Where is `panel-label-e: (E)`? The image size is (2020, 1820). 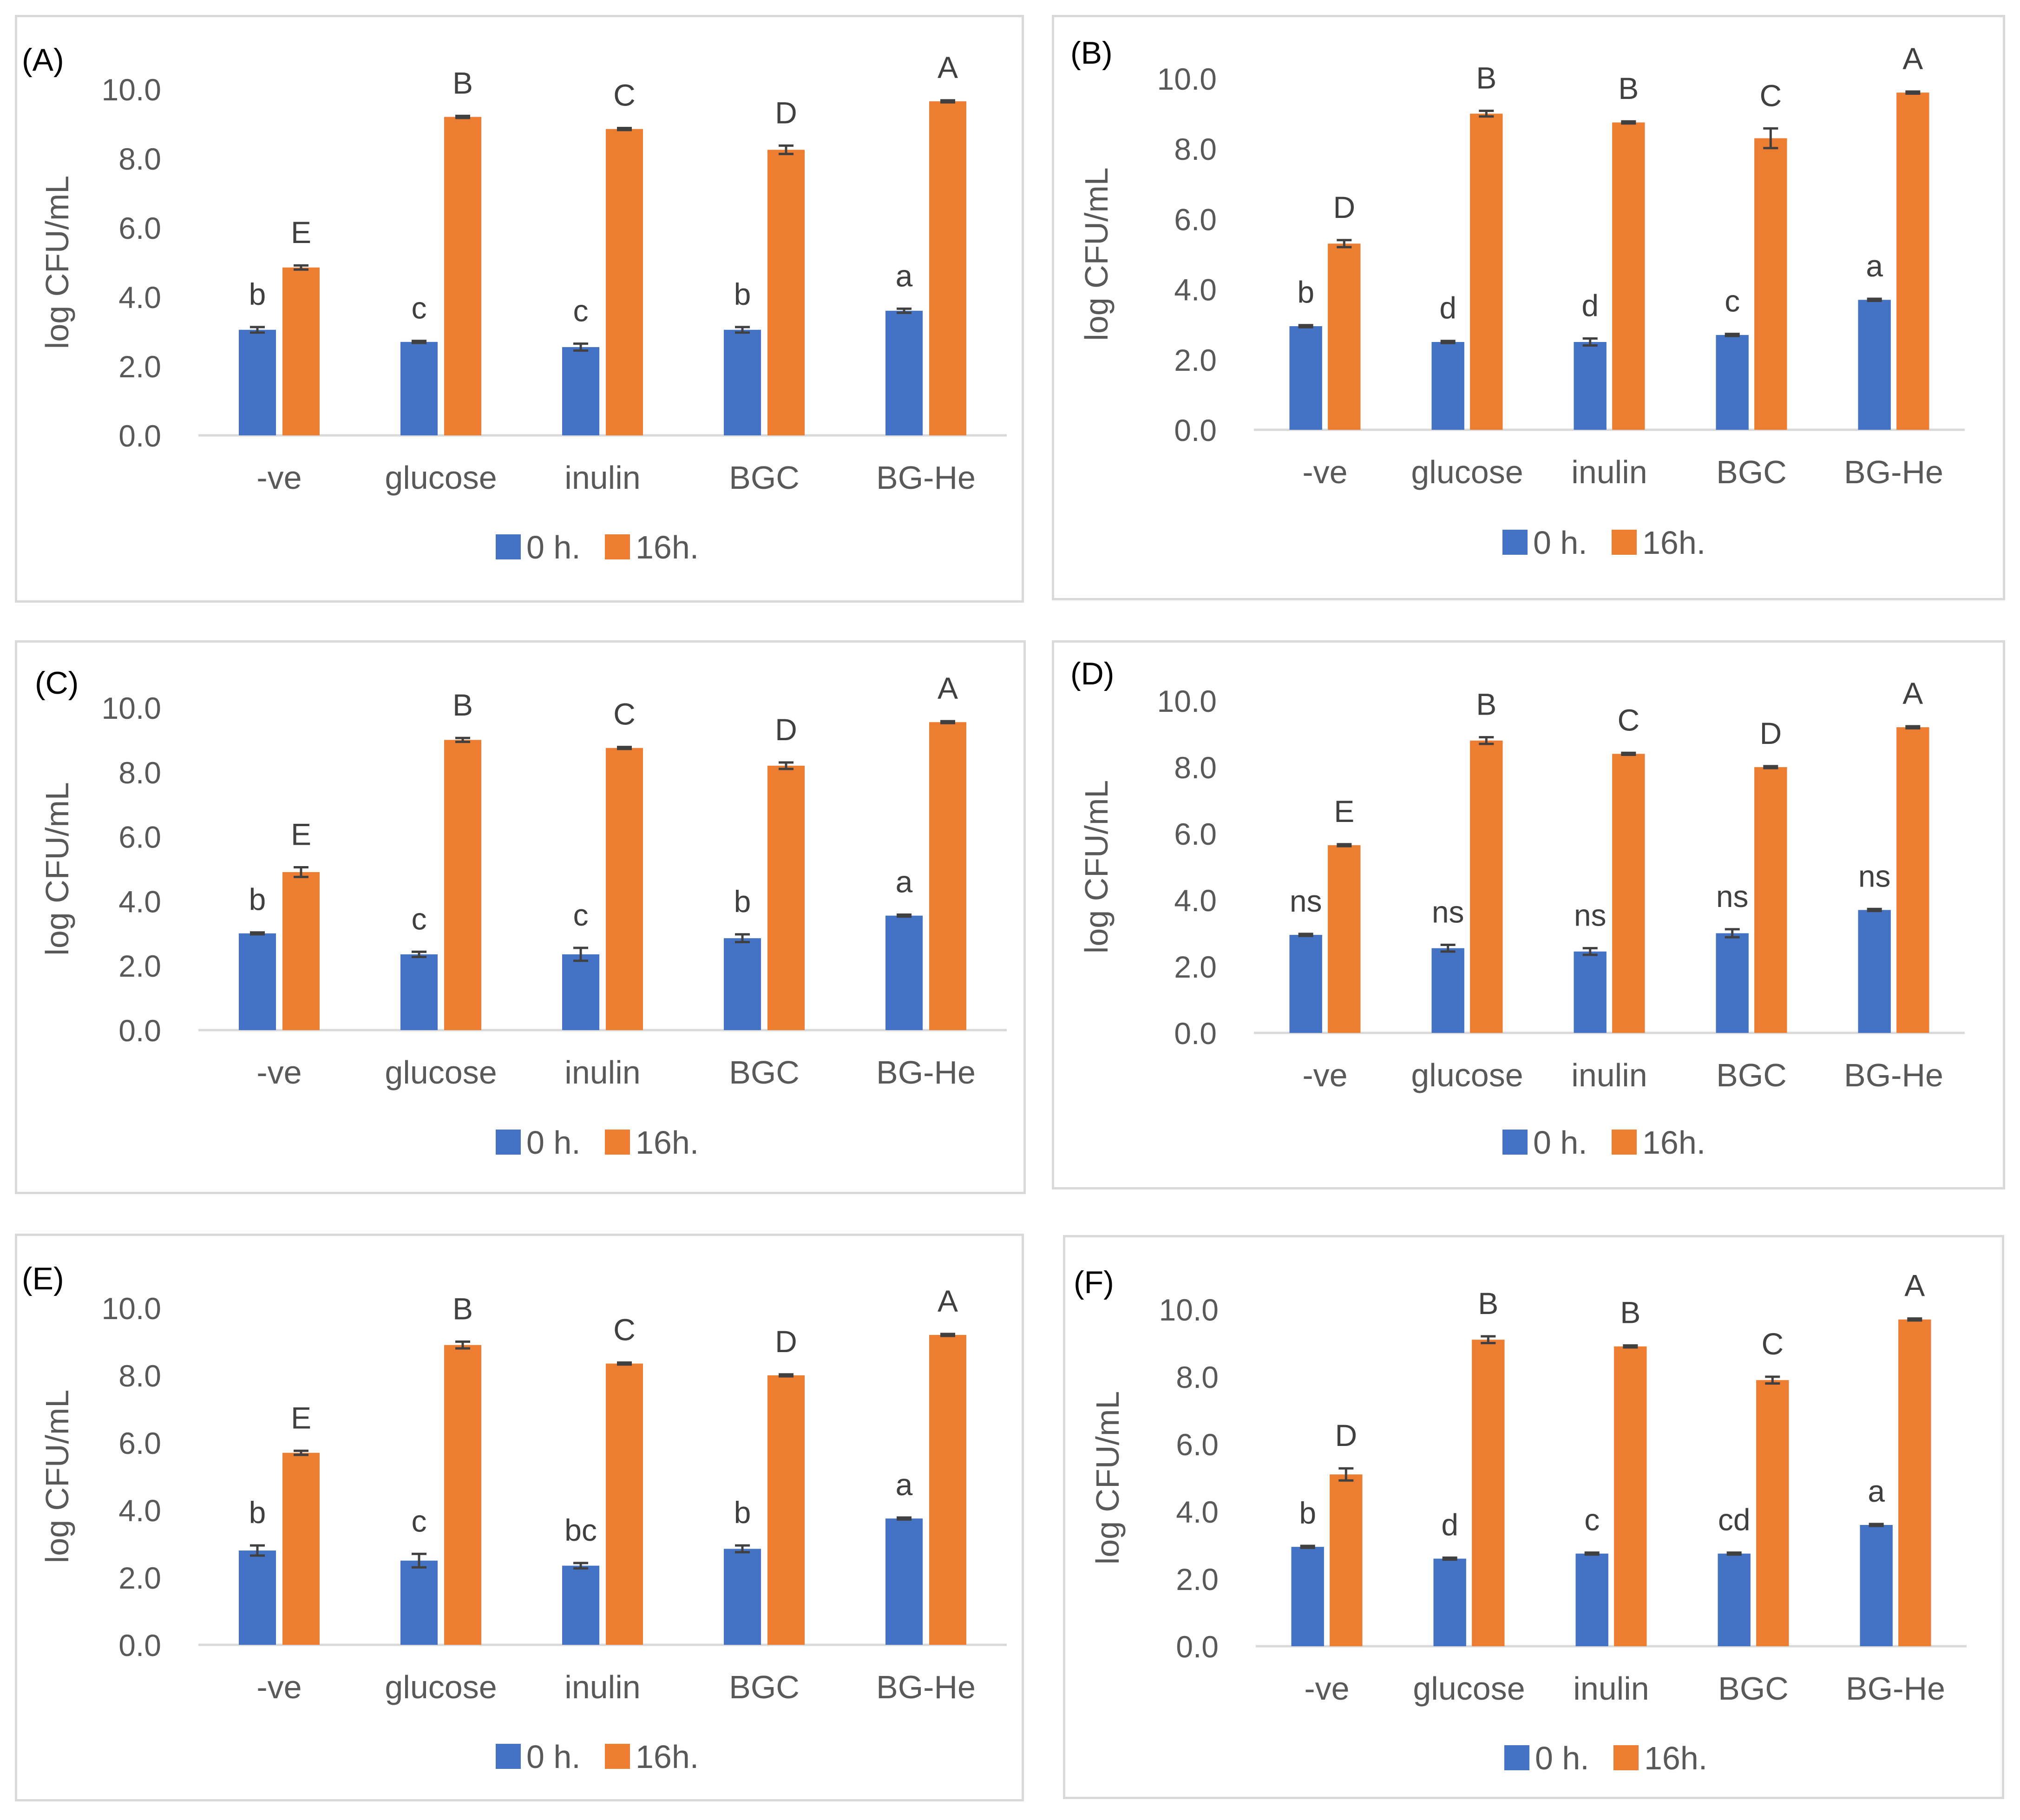
panel-label-e: (E) is located at coordinates (43, 1278).